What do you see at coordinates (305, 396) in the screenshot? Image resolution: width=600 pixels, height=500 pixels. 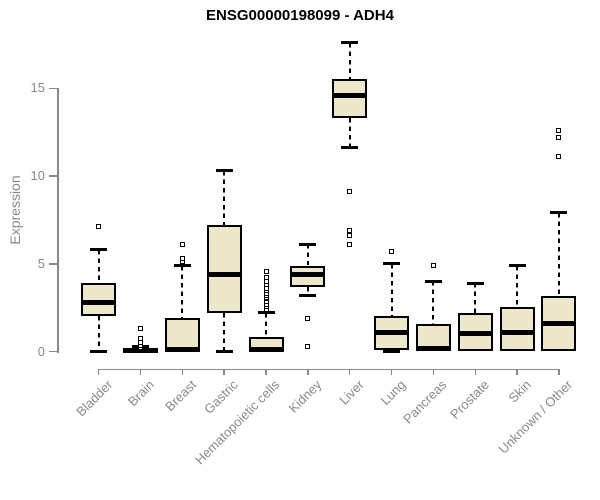 I see `x-tick-label: Kidney` at bounding box center [305, 396].